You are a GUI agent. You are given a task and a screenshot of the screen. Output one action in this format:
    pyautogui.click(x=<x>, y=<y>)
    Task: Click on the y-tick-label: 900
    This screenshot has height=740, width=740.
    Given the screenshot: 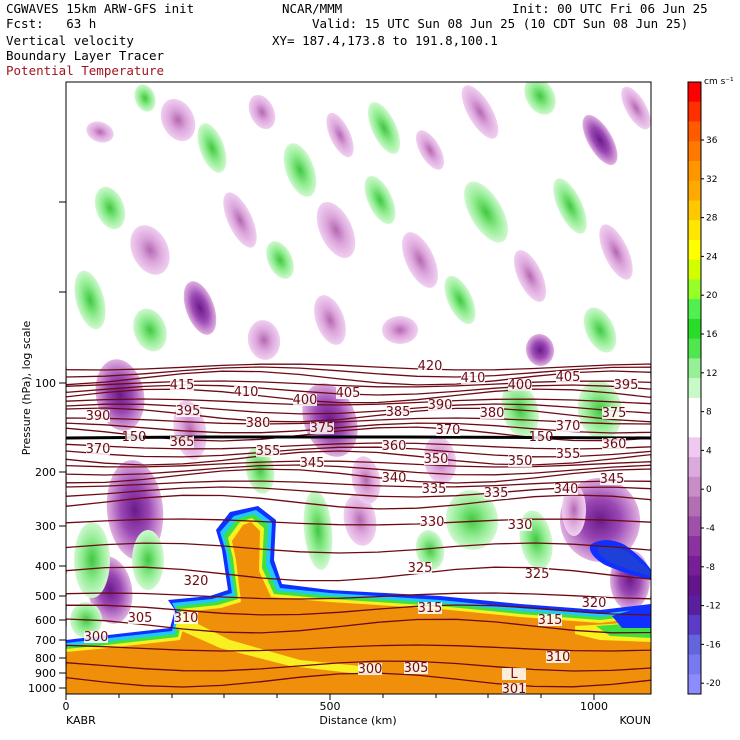 What is the action you would take?
    pyautogui.click(x=45, y=673)
    